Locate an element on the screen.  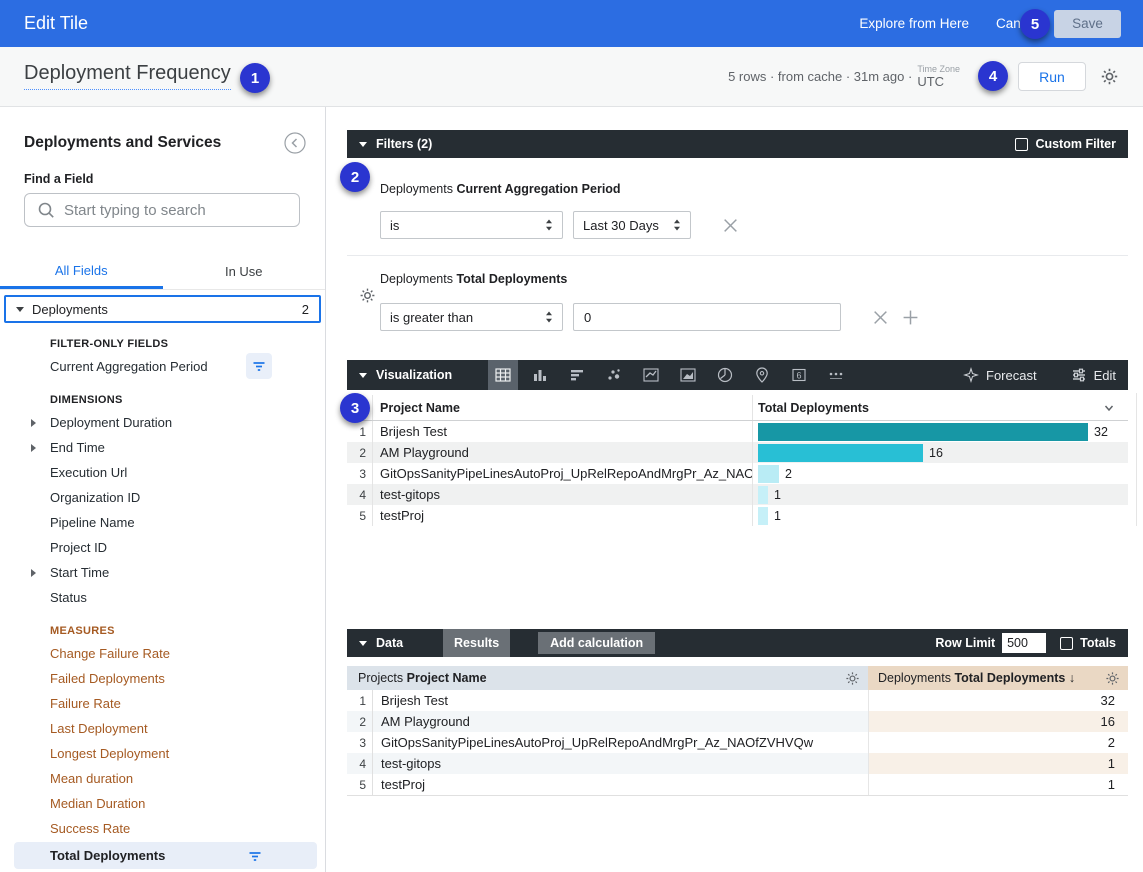
sidebar-field-success-rate: Success Rate is located at coordinates (162, 828).